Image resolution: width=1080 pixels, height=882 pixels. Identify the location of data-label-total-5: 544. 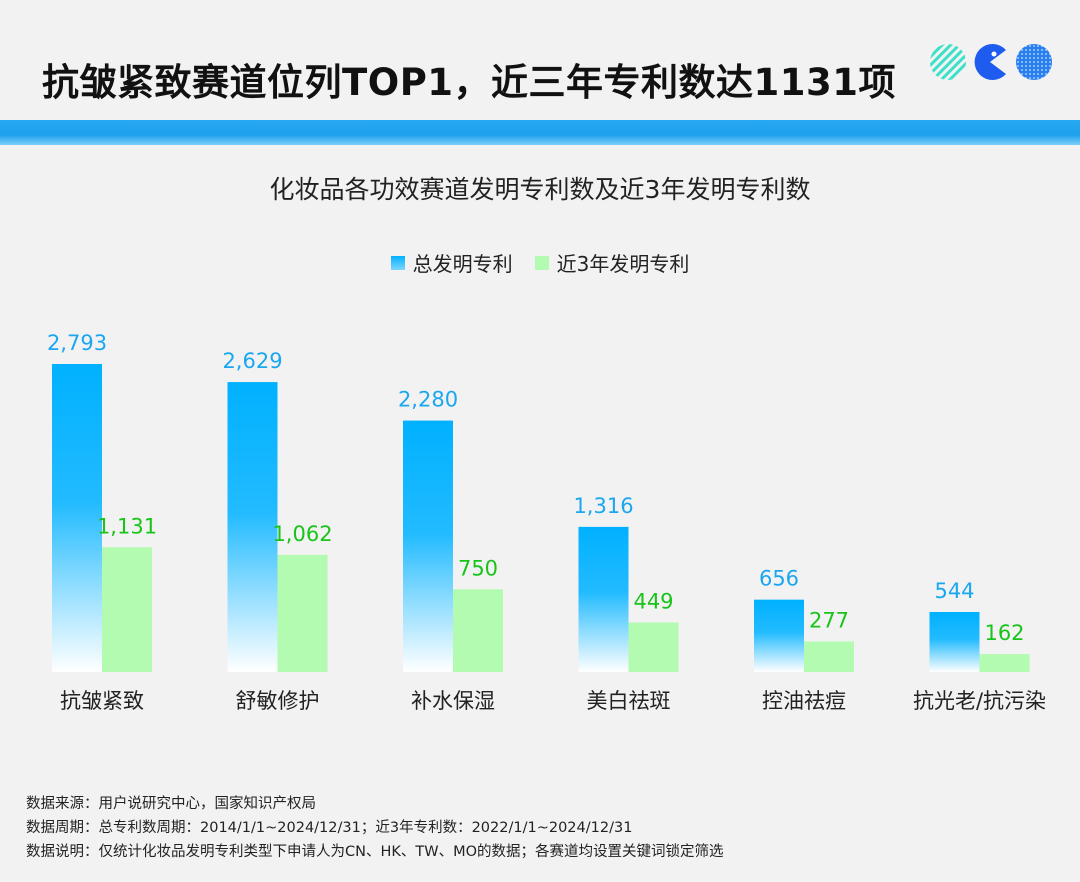
(954, 591).